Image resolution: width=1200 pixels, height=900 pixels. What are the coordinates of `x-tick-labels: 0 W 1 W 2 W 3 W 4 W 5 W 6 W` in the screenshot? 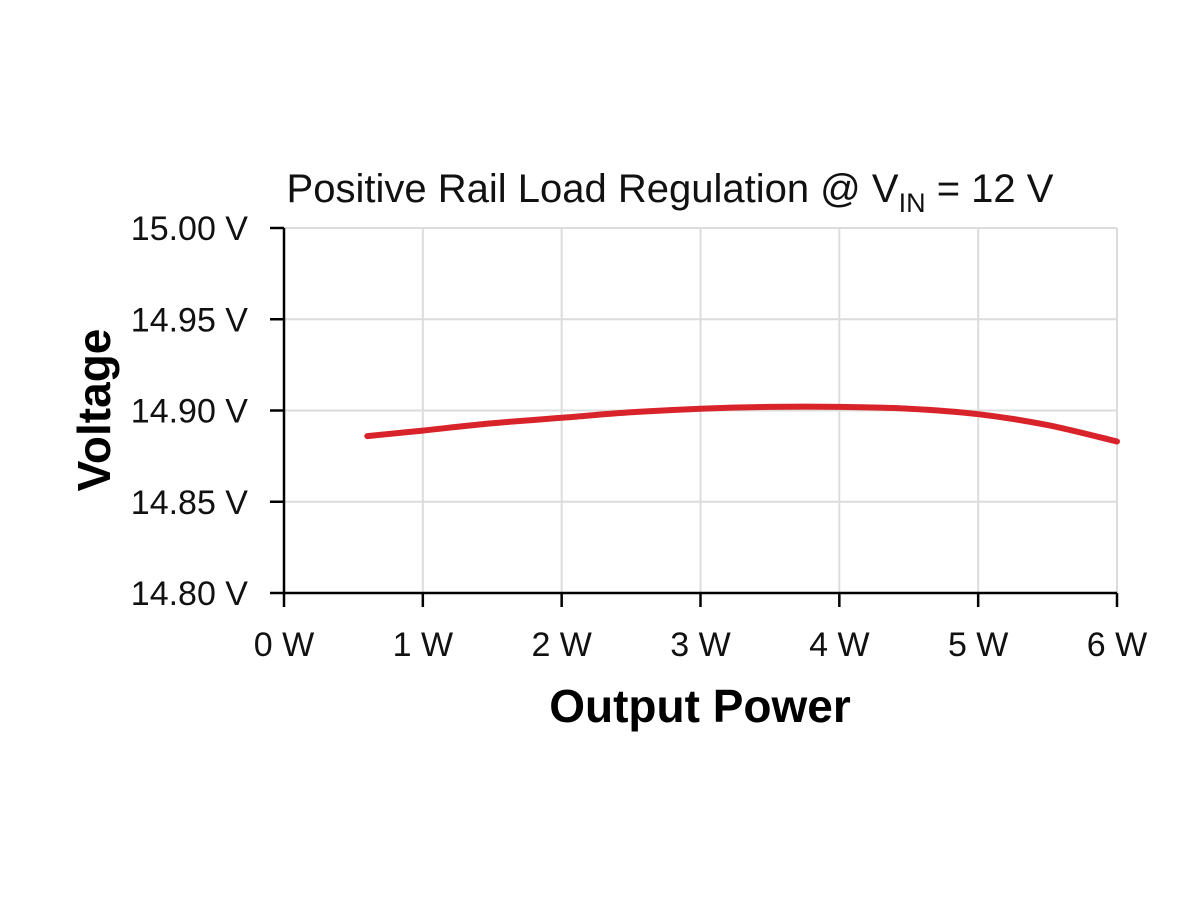 It's located at (700, 645).